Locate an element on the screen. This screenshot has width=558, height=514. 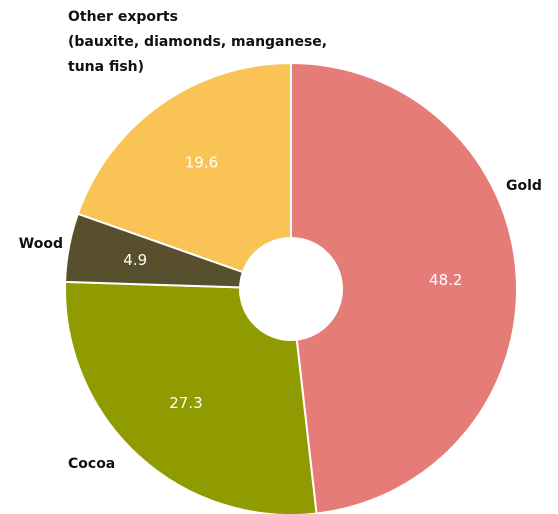
value-label-other: 19.6 is located at coordinates (201, 162).